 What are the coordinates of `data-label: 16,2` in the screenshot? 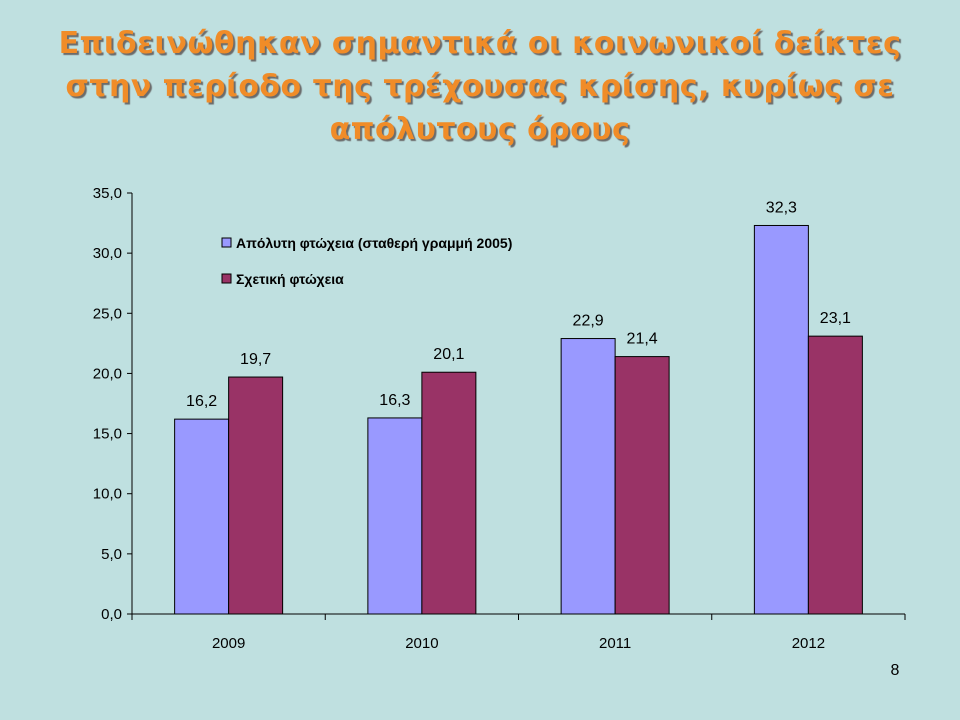 It's located at (201, 401).